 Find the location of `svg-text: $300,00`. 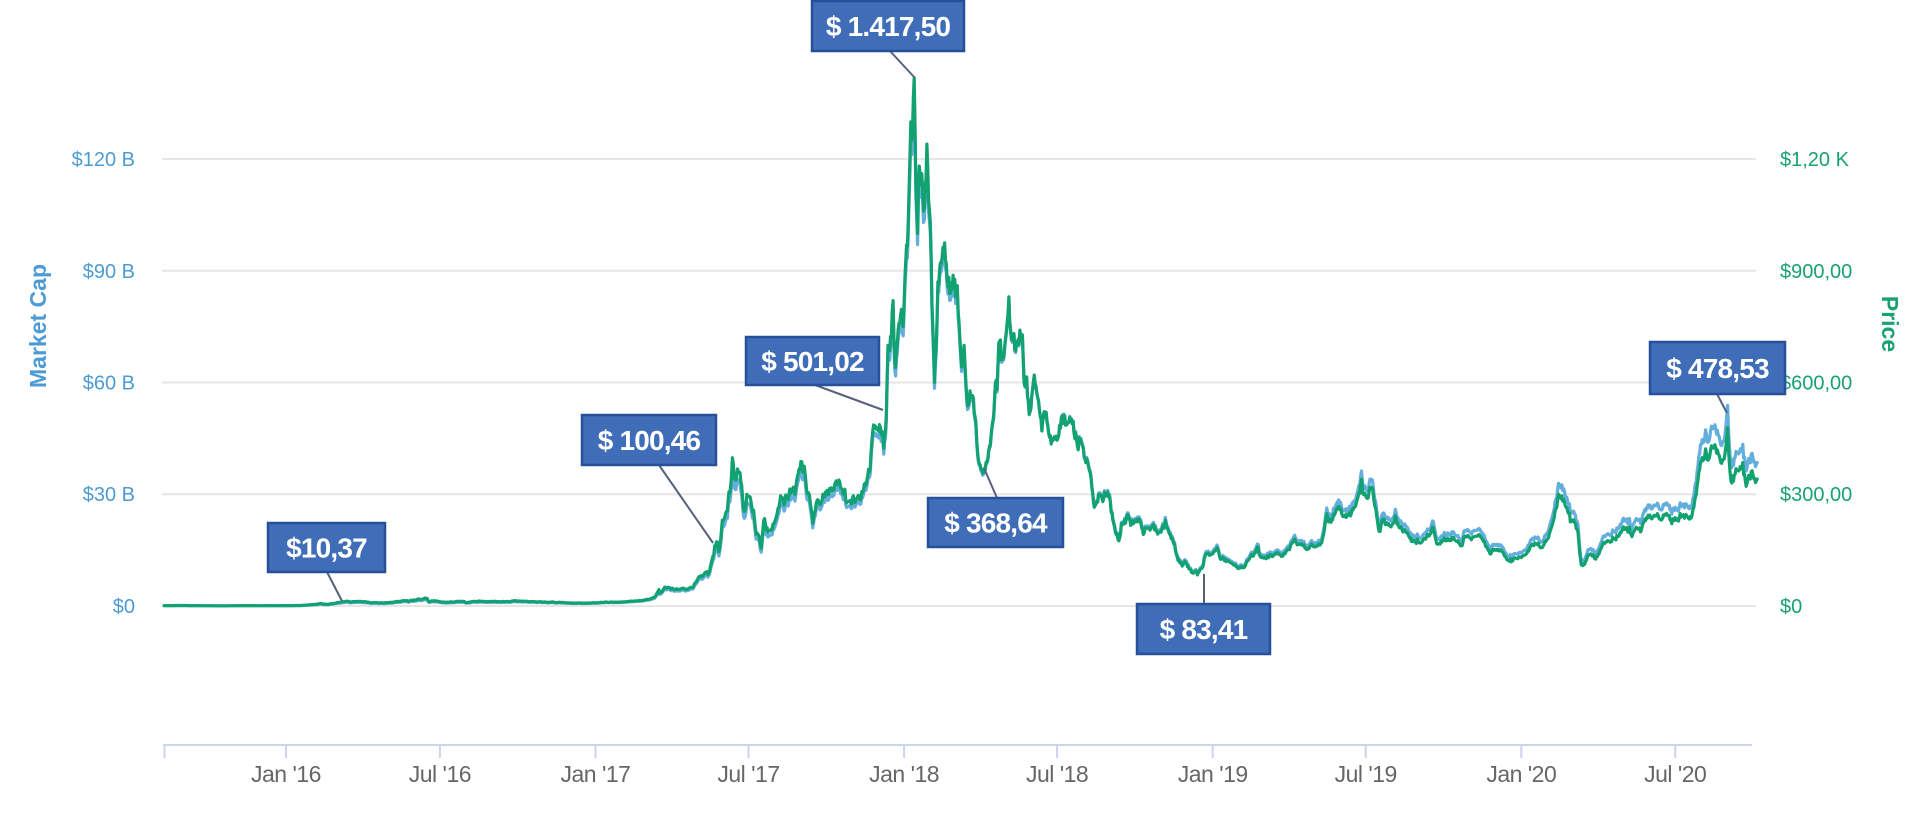

svg-text: $300,00 is located at coordinates (1816, 495).